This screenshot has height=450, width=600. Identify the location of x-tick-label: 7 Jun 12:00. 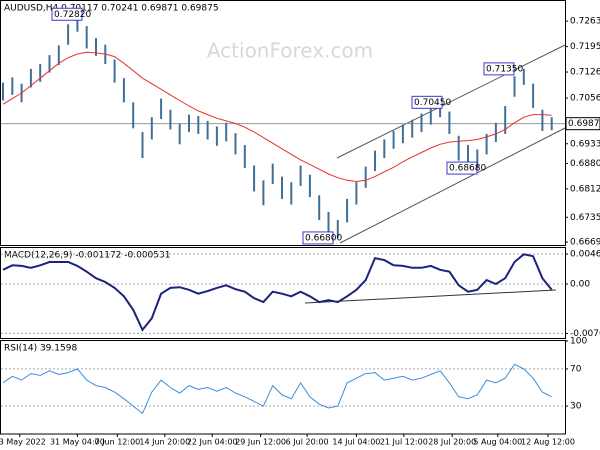
(118, 442).